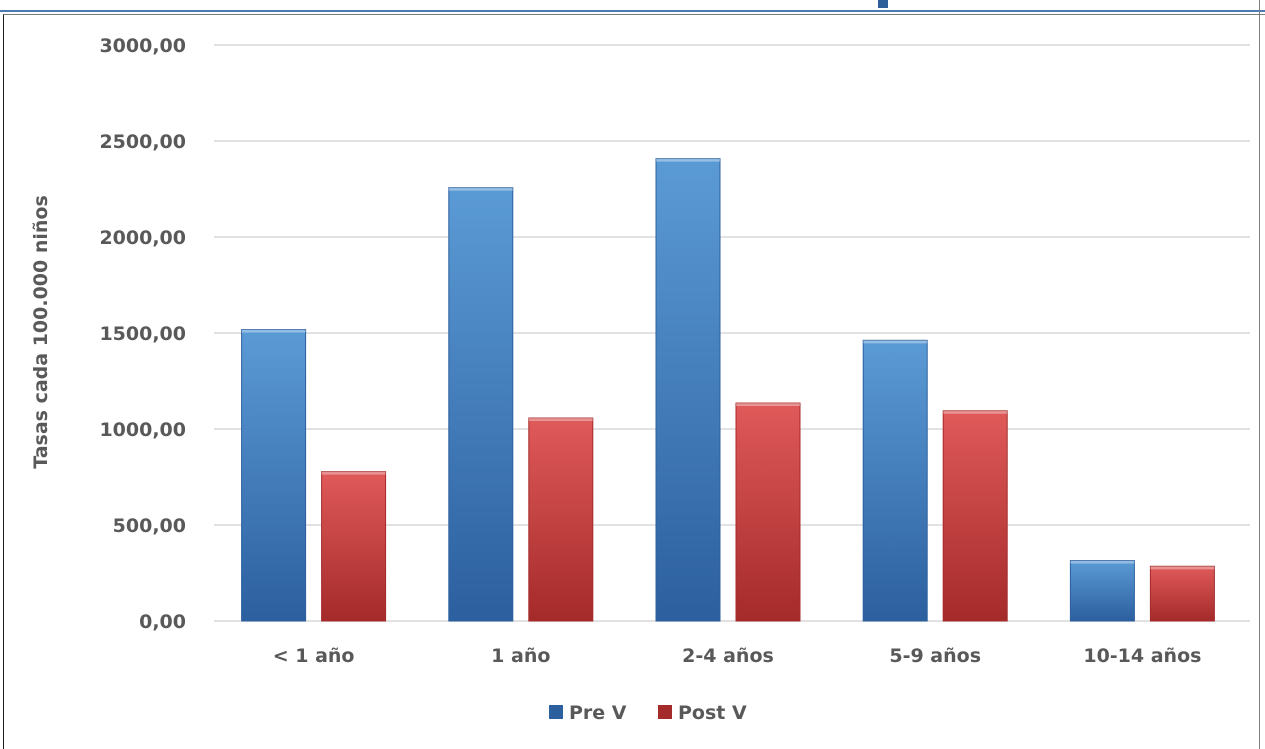  What do you see at coordinates (1262, 374) in the screenshot?
I see `chart-right-border` at bounding box center [1262, 374].